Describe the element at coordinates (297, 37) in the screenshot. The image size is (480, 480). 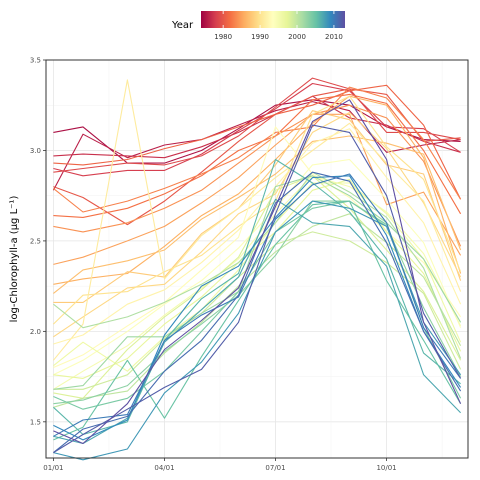
I see `legend-tick-label: 2000` at that location.